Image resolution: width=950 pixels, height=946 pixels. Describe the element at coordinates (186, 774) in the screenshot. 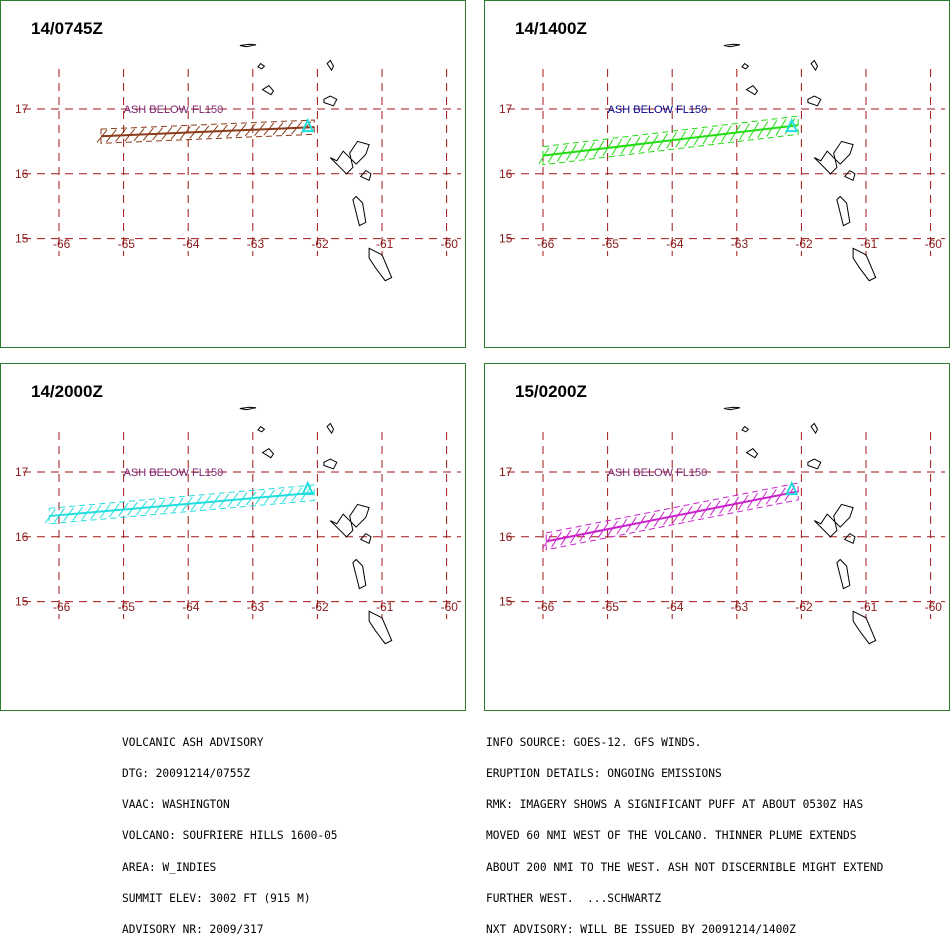

I see `advisory-line: DTG: 20091214/0755Z` at that location.